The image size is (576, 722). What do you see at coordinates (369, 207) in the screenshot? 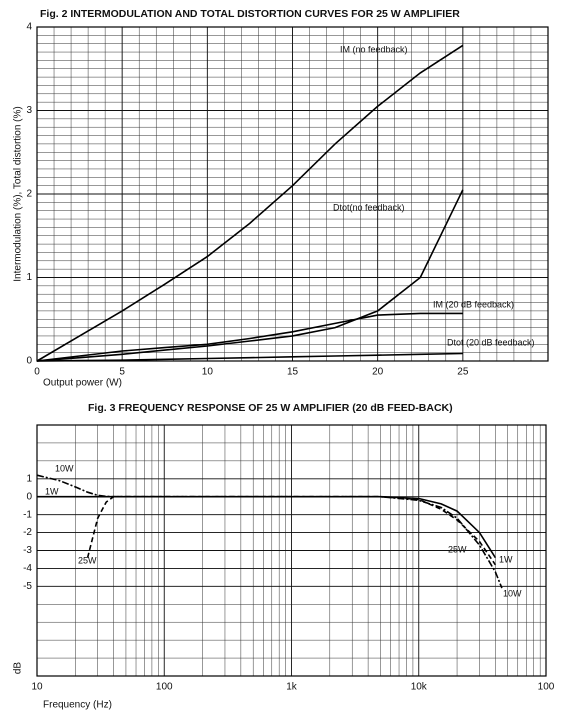
I see `series-label: Dtot(no feedback)` at bounding box center [369, 207].